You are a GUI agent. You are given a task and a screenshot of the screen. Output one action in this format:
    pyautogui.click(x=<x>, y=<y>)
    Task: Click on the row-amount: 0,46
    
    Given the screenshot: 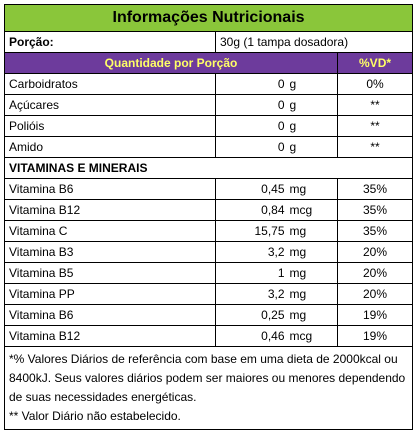 What is the action you would take?
    pyautogui.click(x=251, y=336)
    